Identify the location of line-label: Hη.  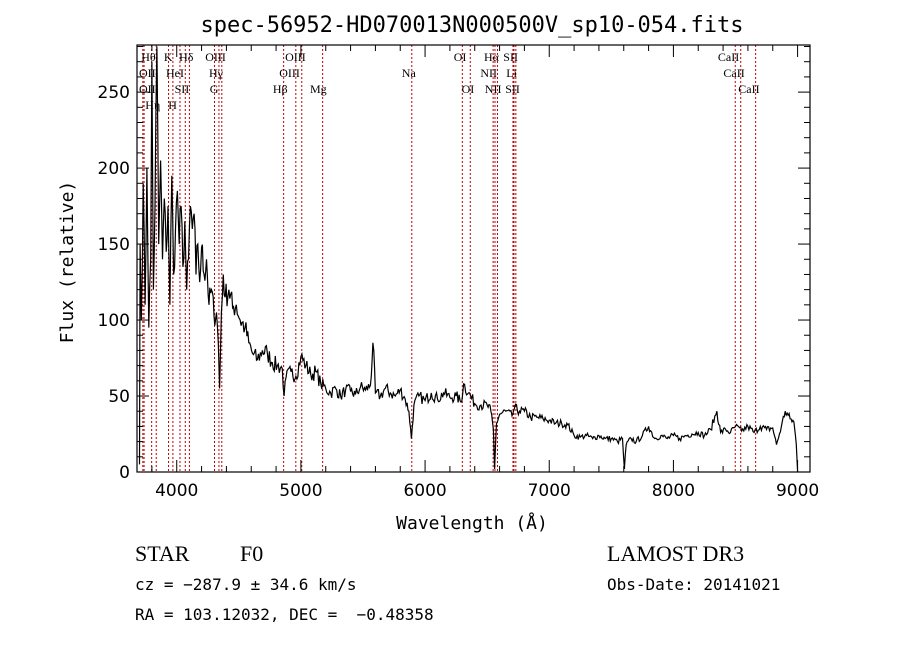
(152, 105).